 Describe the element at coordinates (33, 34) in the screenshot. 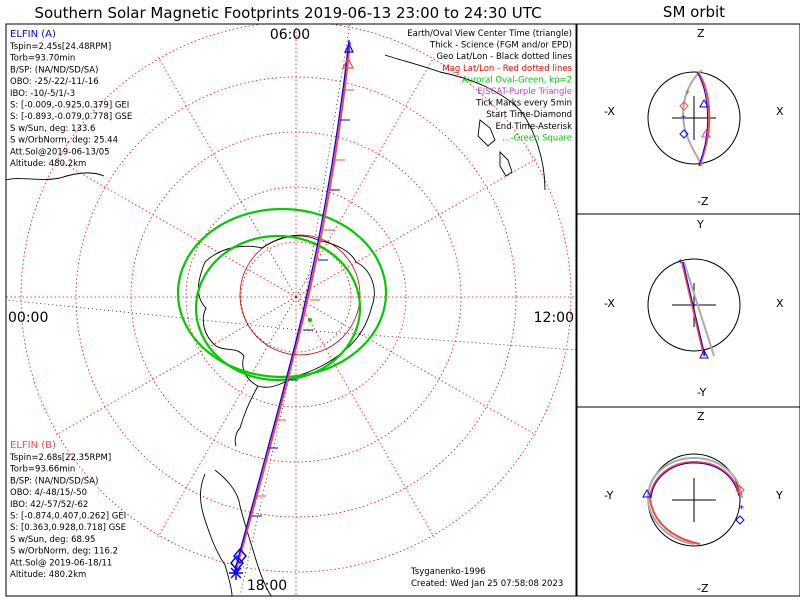

I see `elfin-a-name: ELFIN (A)` at that location.